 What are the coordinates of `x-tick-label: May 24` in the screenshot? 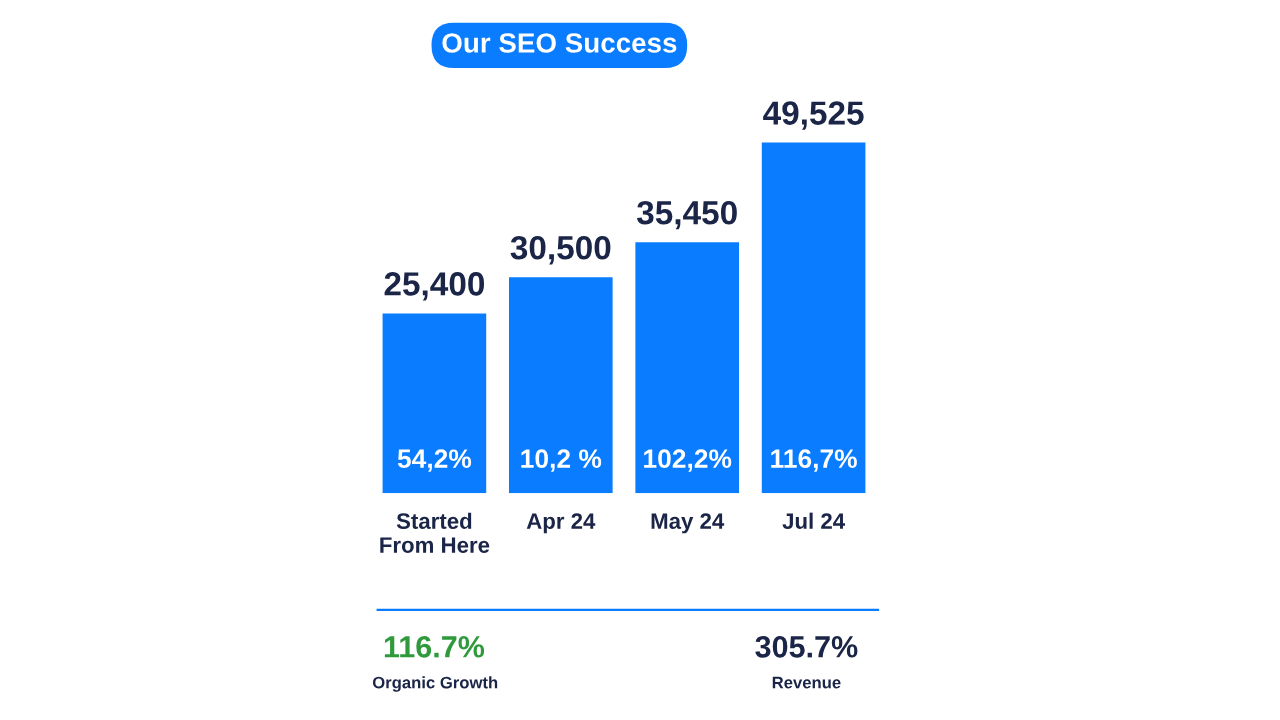 It's located at (688, 523).